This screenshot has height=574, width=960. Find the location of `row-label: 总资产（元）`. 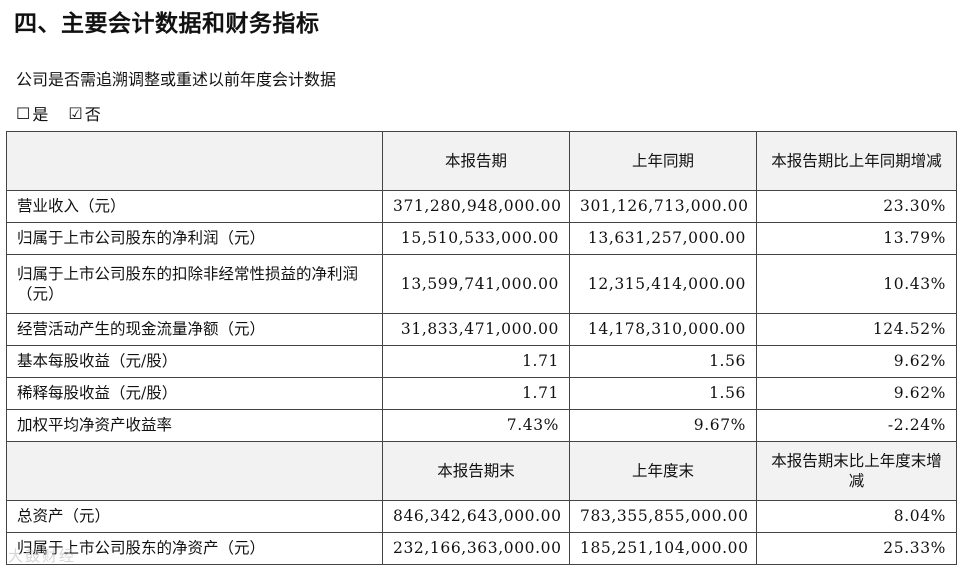

row-label: 总资产（元） is located at coordinates (194, 516).